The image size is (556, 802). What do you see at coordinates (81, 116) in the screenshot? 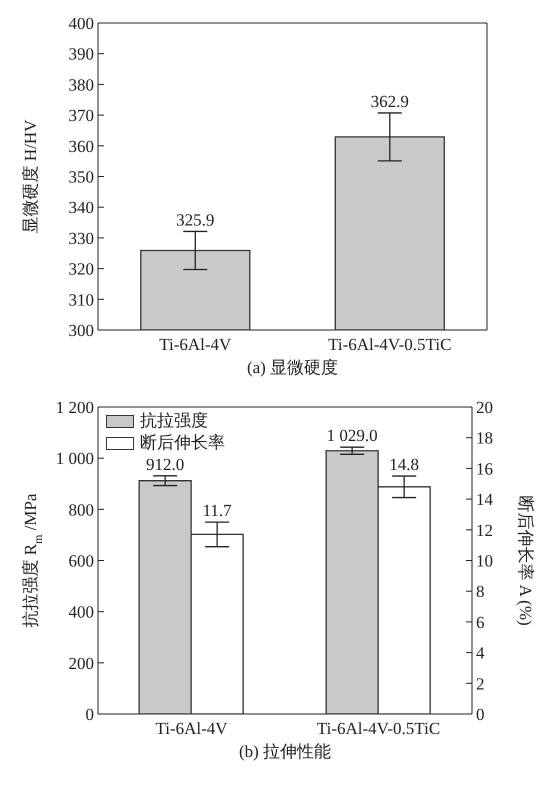
I see `y-tick-label: 370` at bounding box center [81, 116].